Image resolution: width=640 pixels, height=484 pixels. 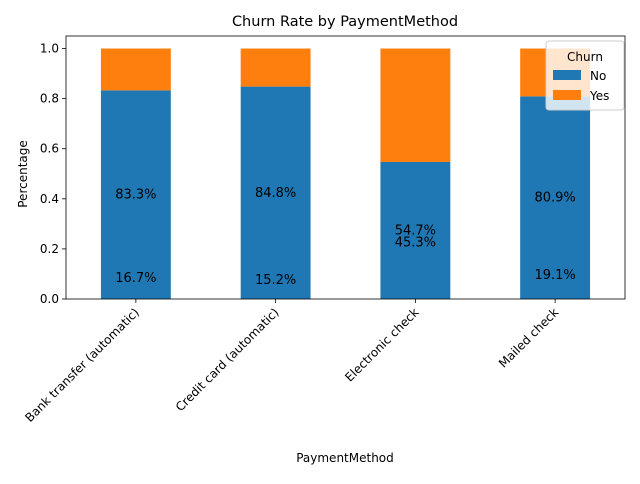 I want to click on legend-title: Churn, so click(x=585, y=57).